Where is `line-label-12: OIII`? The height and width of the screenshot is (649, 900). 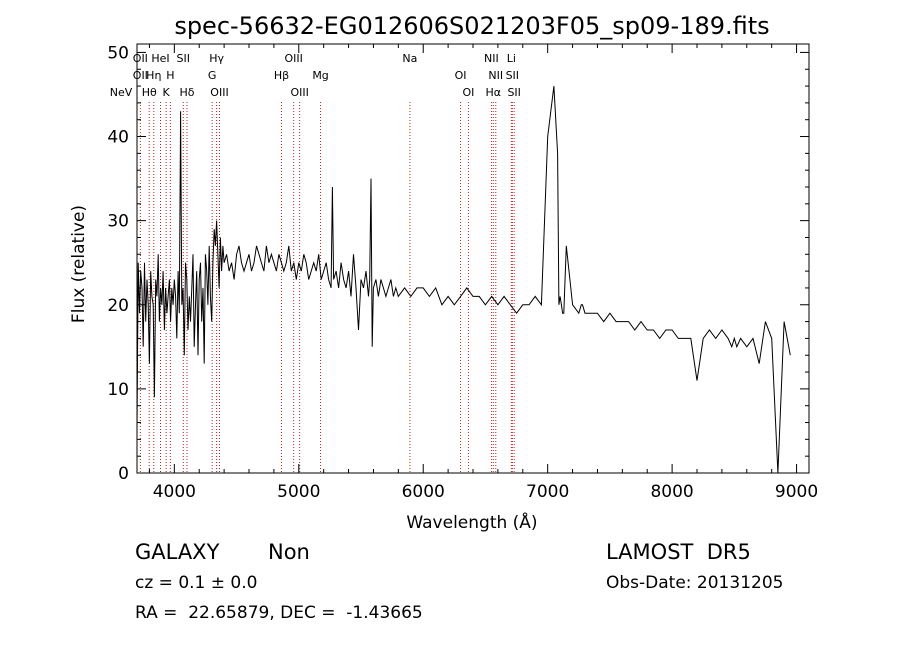
line-label-12: OIII is located at coordinates (219, 92).